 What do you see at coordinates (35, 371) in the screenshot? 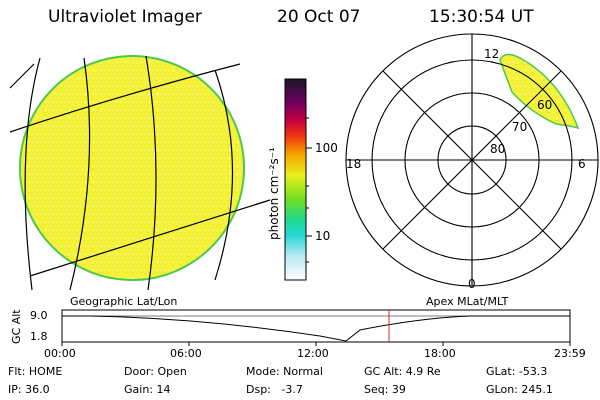
I see `status-flight: Flt: HOME` at bounding box center [35, 371].